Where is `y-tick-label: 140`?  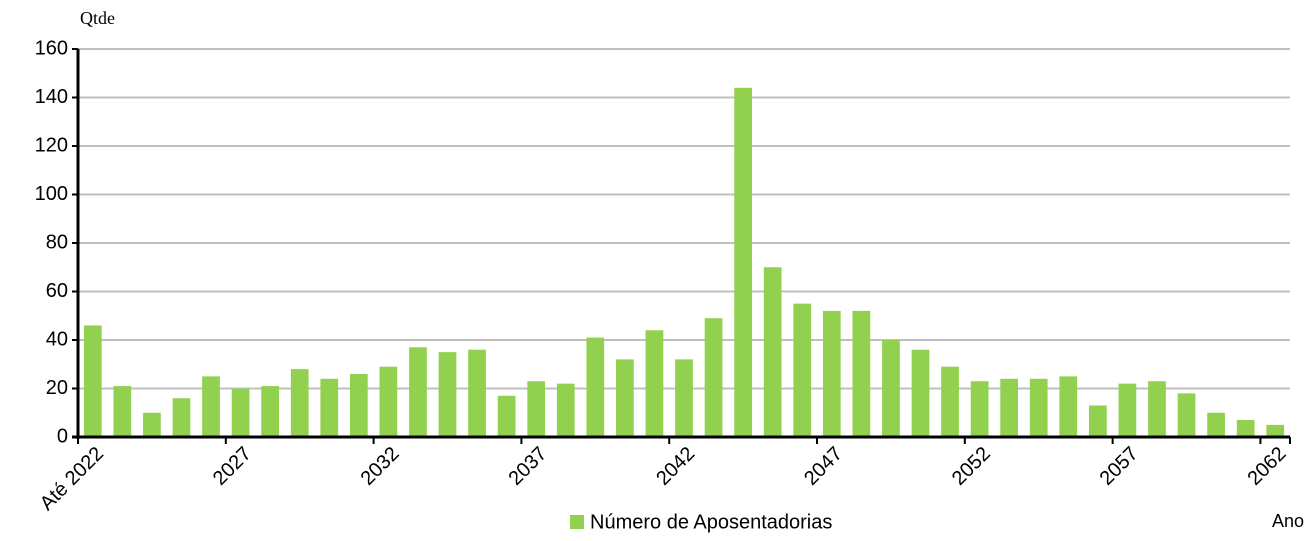
y-tick-label: 140 is located at coordinates (51, 97).